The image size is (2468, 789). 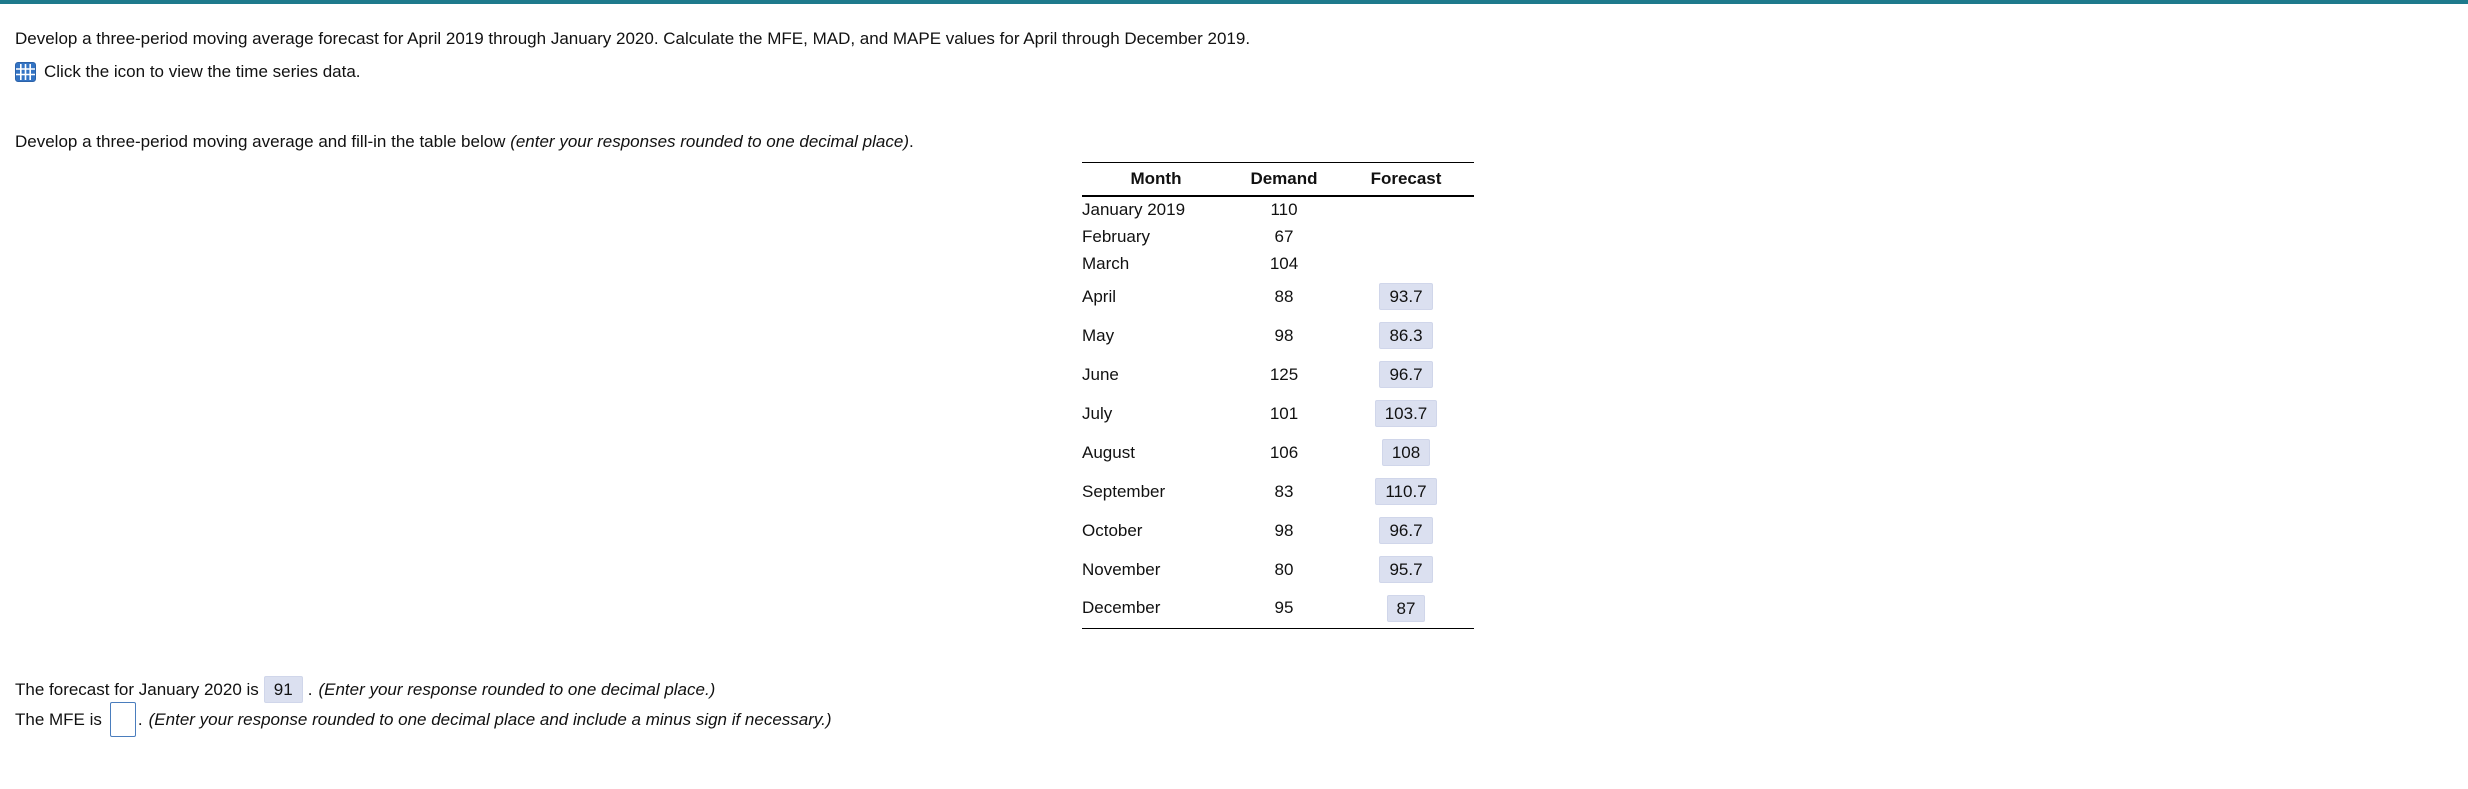 I want to click on table-row: March 104, so click(x=1278, y=263).